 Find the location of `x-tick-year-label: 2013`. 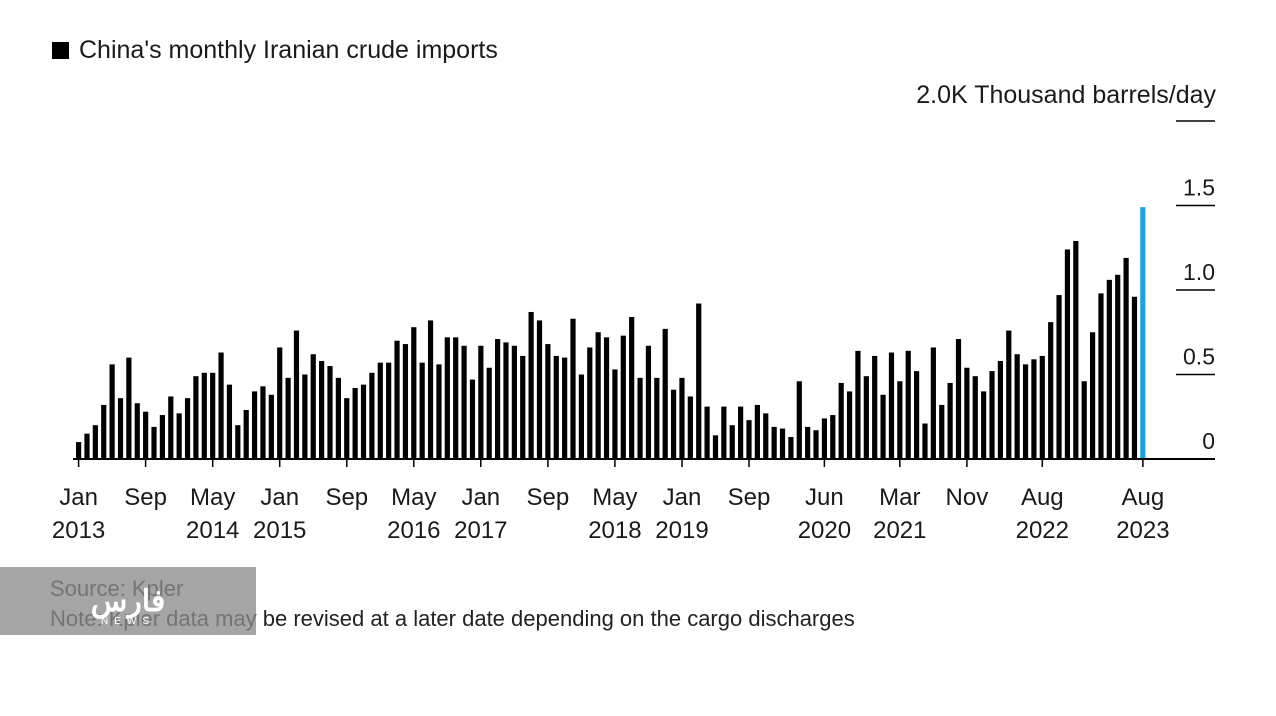

x-tick-year-label: 2013 is located at coordinates (78, 530).